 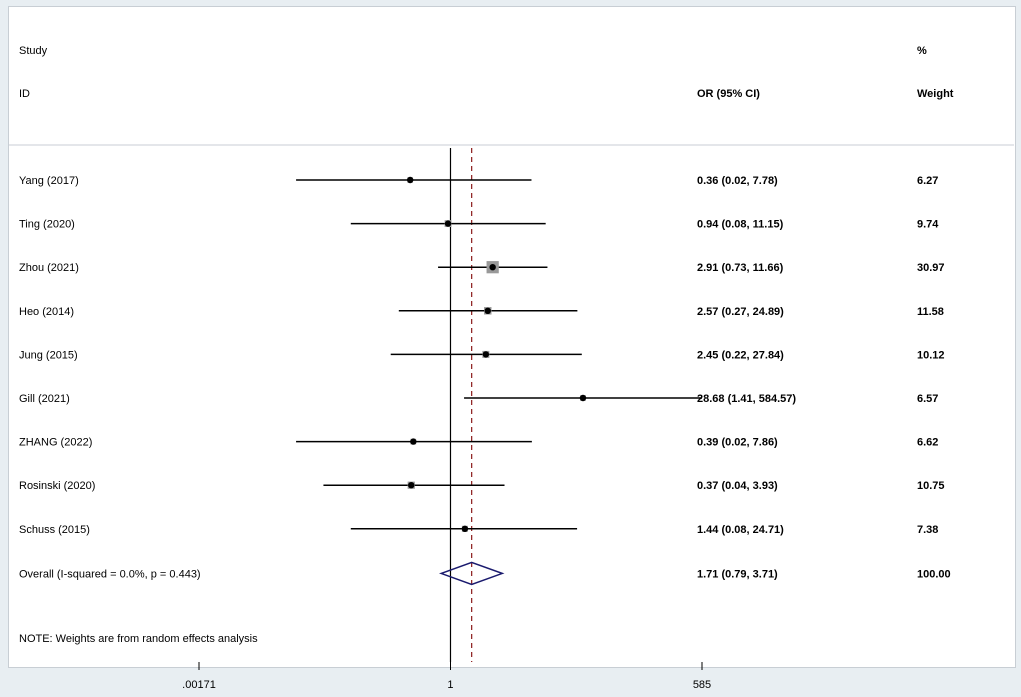 What do you see at coordinates (931, 486) in the screenshot?
I see `study-weight: 10.75` at bounding box center [931, 486].